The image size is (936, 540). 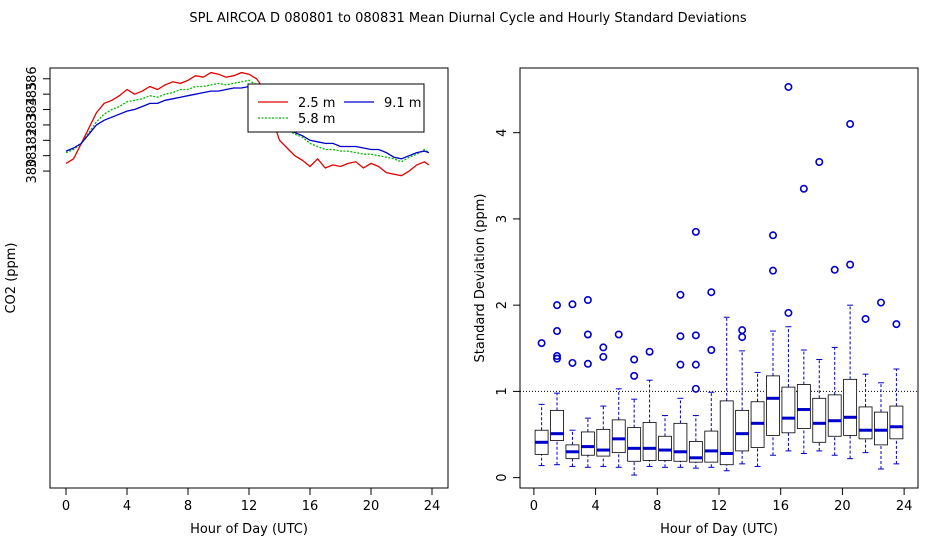 What do you see at coordinates (32, 94) in the screenshot?
I see `y-tick-label: 385` at bounding box center [32, 94].